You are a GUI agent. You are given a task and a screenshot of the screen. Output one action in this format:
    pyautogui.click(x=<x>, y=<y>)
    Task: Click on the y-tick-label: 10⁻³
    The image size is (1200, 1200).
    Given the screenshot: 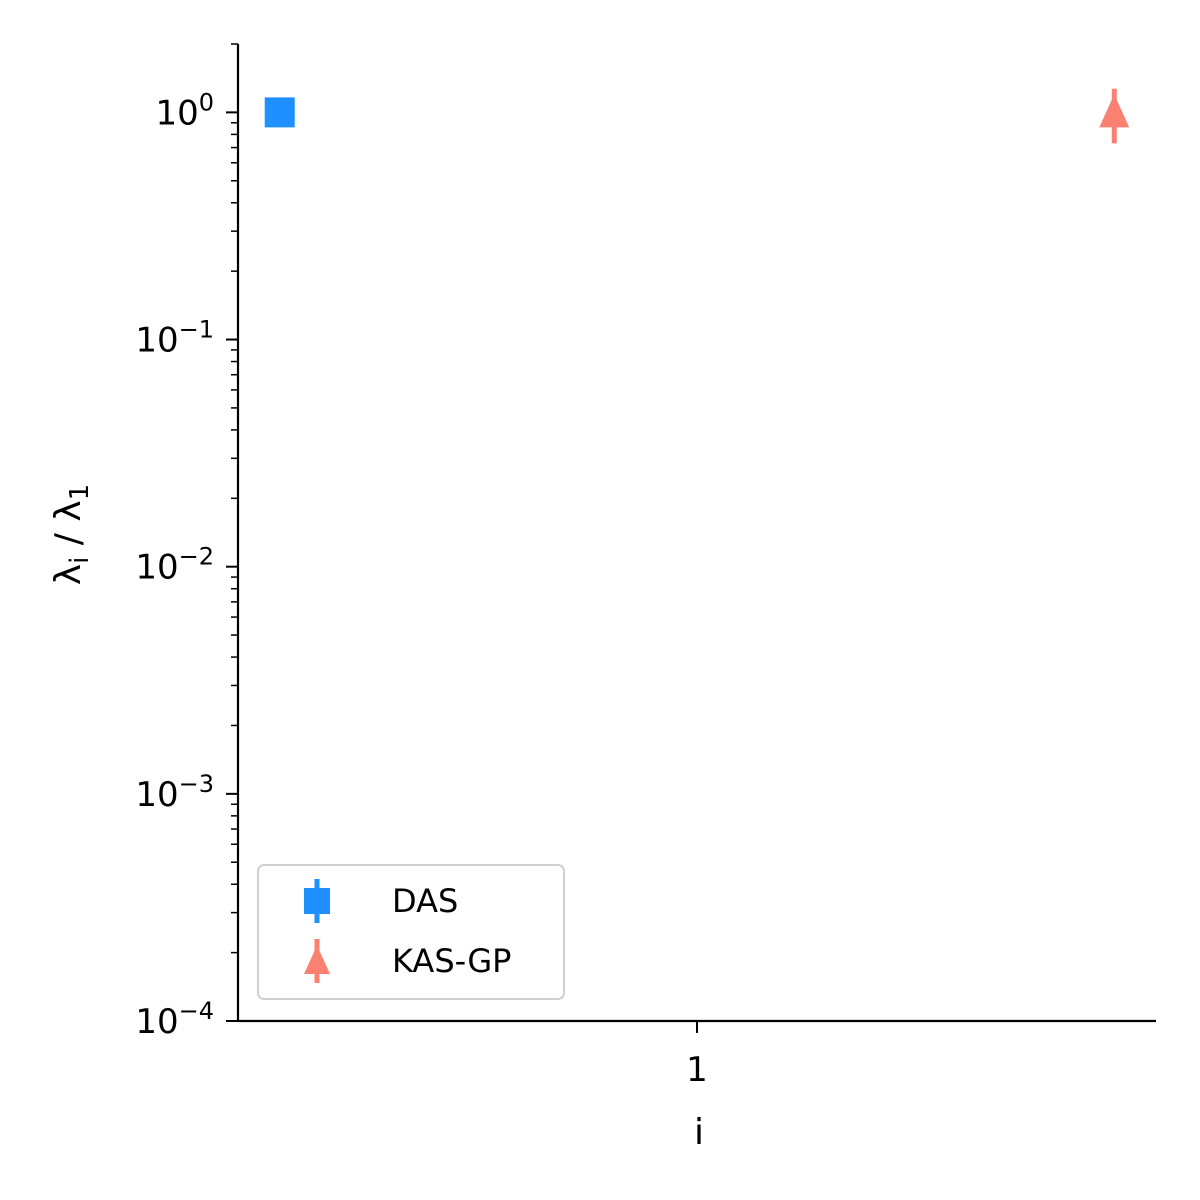 What is the action you would take?
    pyautogui.click(x=174, y=792)
    